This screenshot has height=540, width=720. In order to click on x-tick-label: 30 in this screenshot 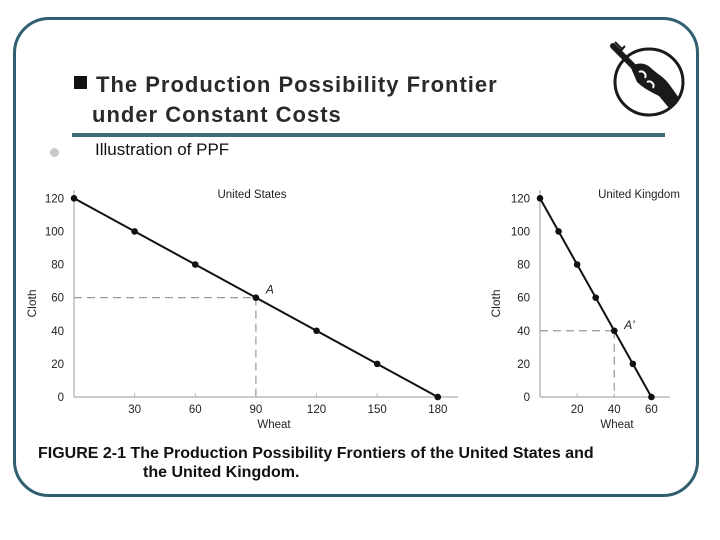, I will do `click(134, 410)`.